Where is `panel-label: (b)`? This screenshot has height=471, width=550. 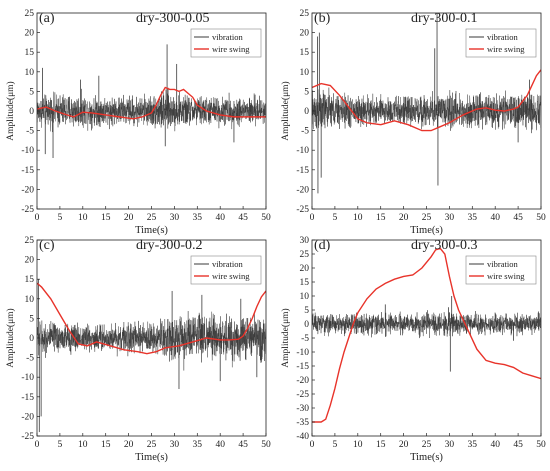
panel-label: (b) is located at coordinates (322, 18).